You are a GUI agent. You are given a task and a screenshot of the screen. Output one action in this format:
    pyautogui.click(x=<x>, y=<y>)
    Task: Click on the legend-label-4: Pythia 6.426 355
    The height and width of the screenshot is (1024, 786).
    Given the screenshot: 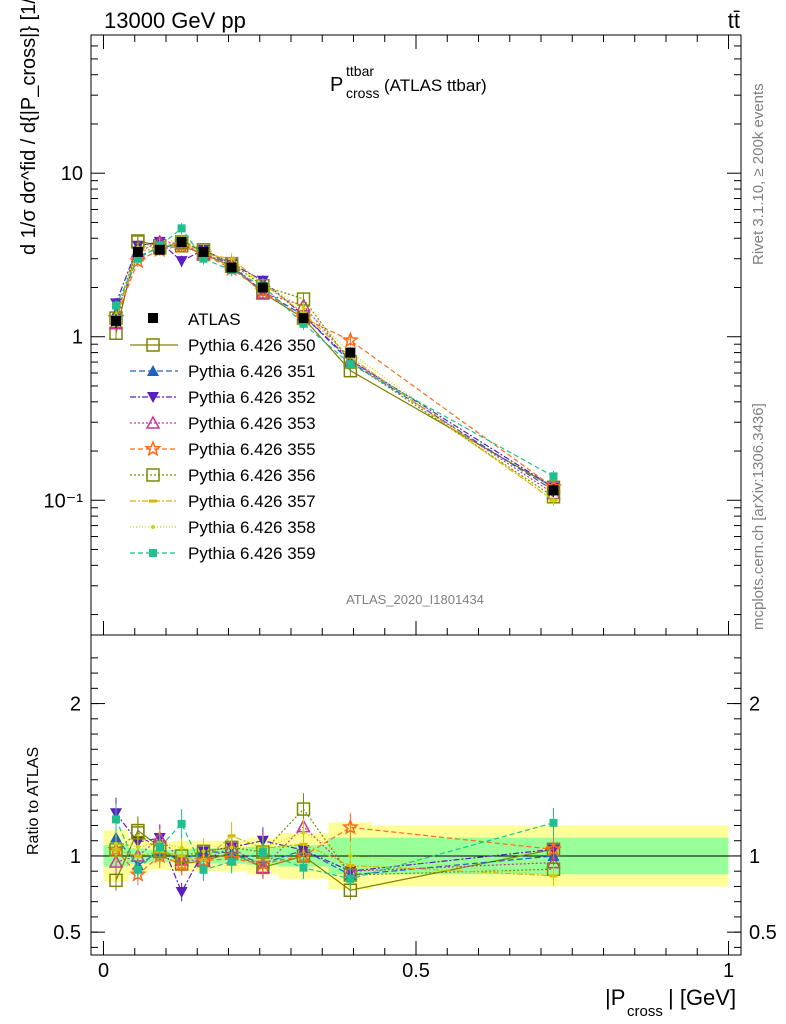 What is the action you would take?
    pyautogui.click(x=252, y=449)
    